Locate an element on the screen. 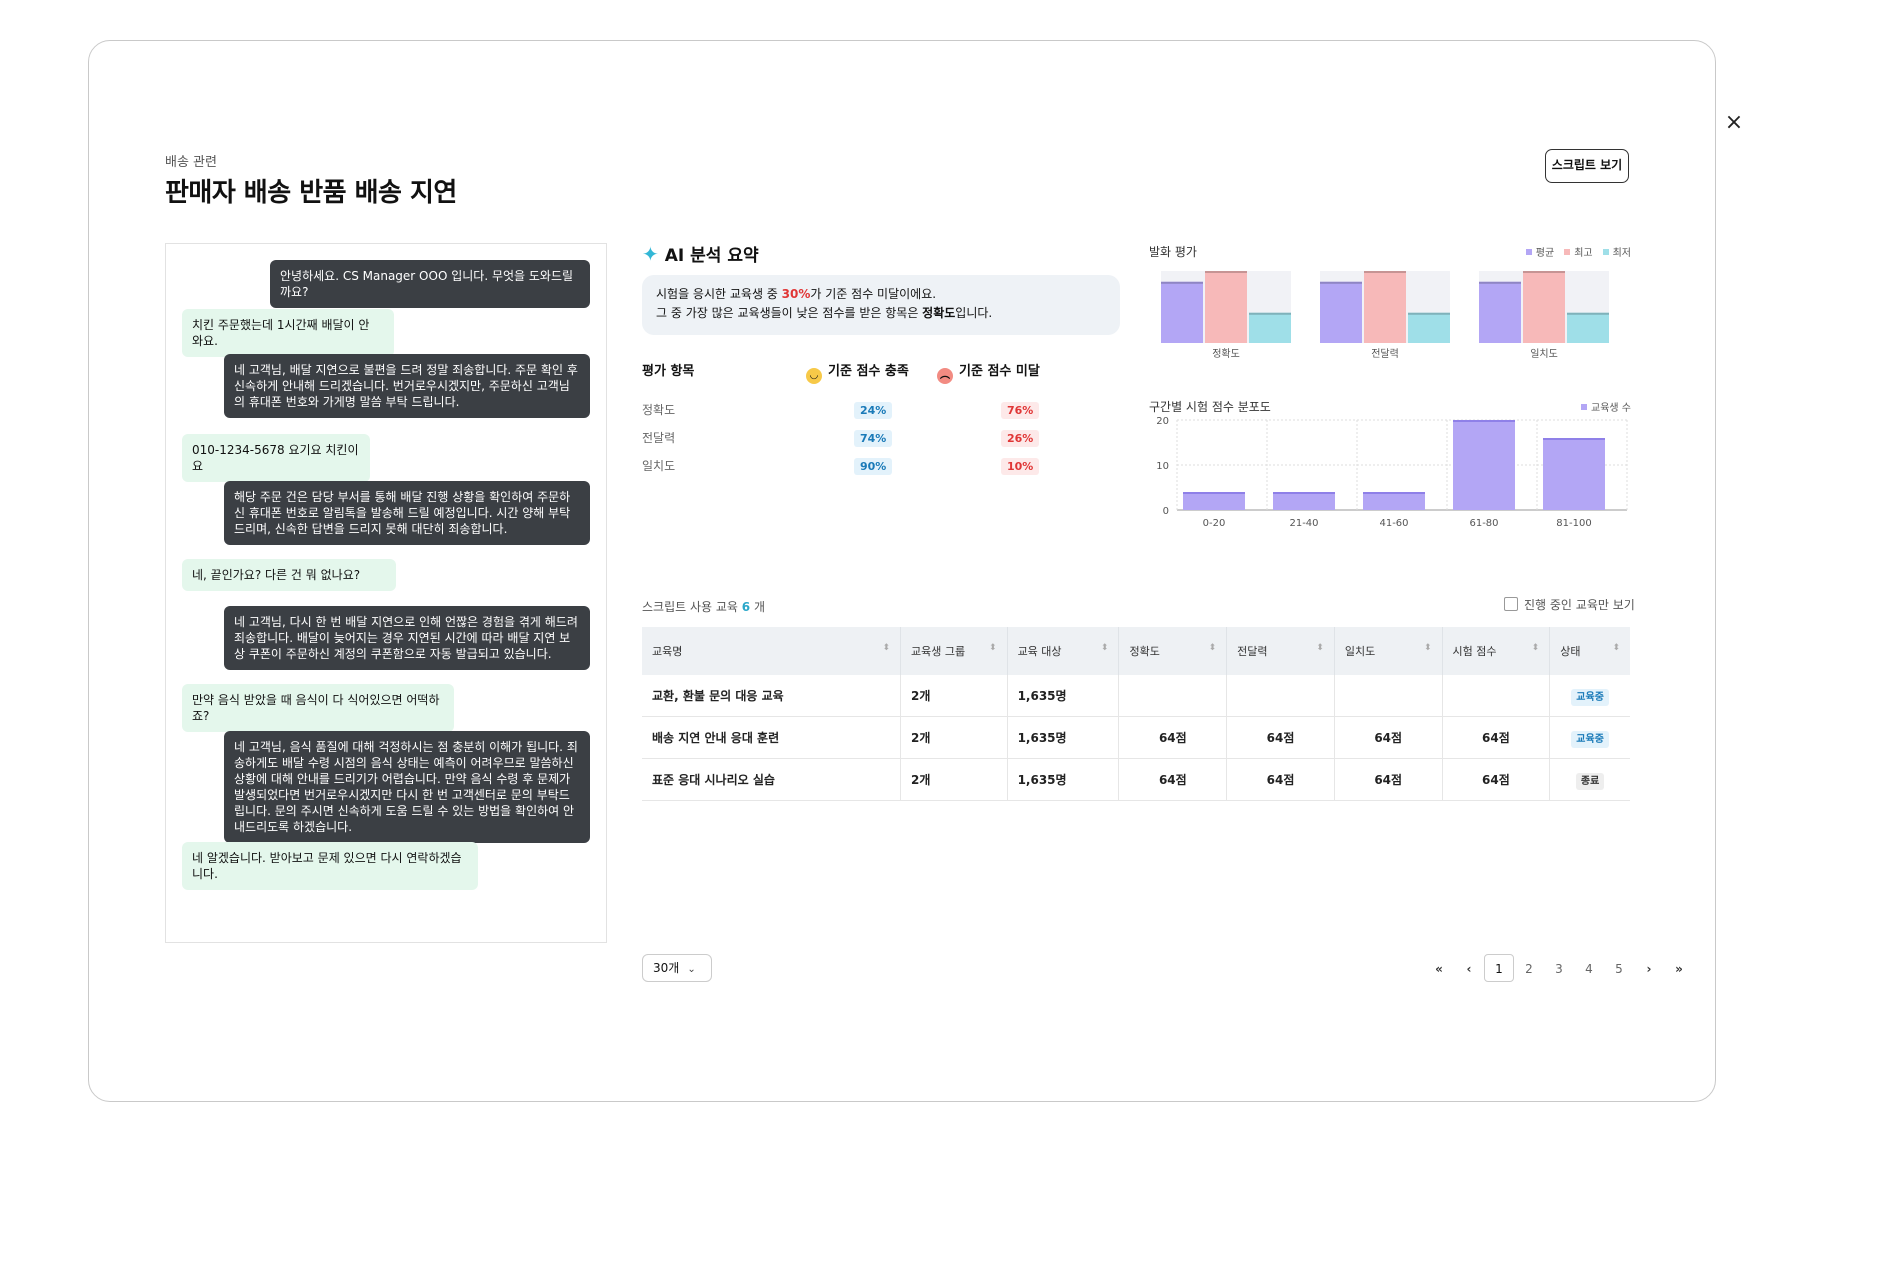 The image size is (1899, 1284). column-header: 시험 점수 ⬍ is located at coordinates (1496, 651).